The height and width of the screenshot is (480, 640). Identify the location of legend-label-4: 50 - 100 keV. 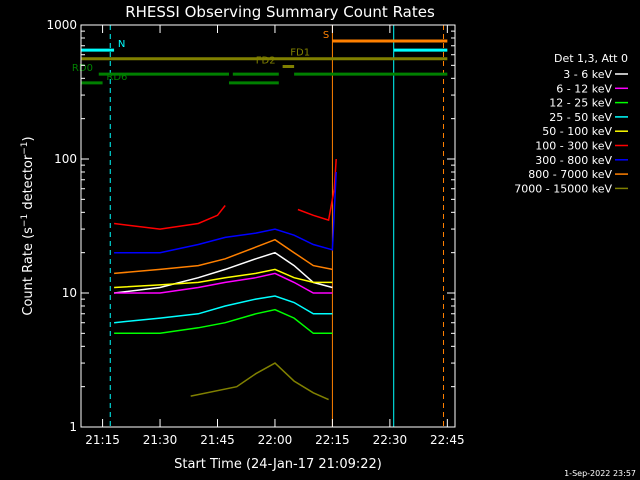
(577, 131).